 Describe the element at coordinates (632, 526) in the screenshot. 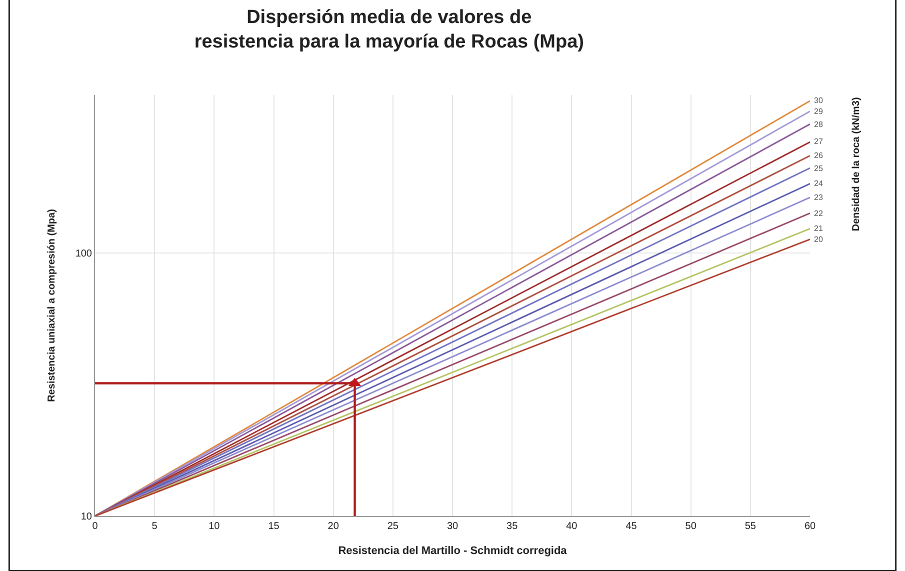

I see `x-tick-label: 45` at that location.